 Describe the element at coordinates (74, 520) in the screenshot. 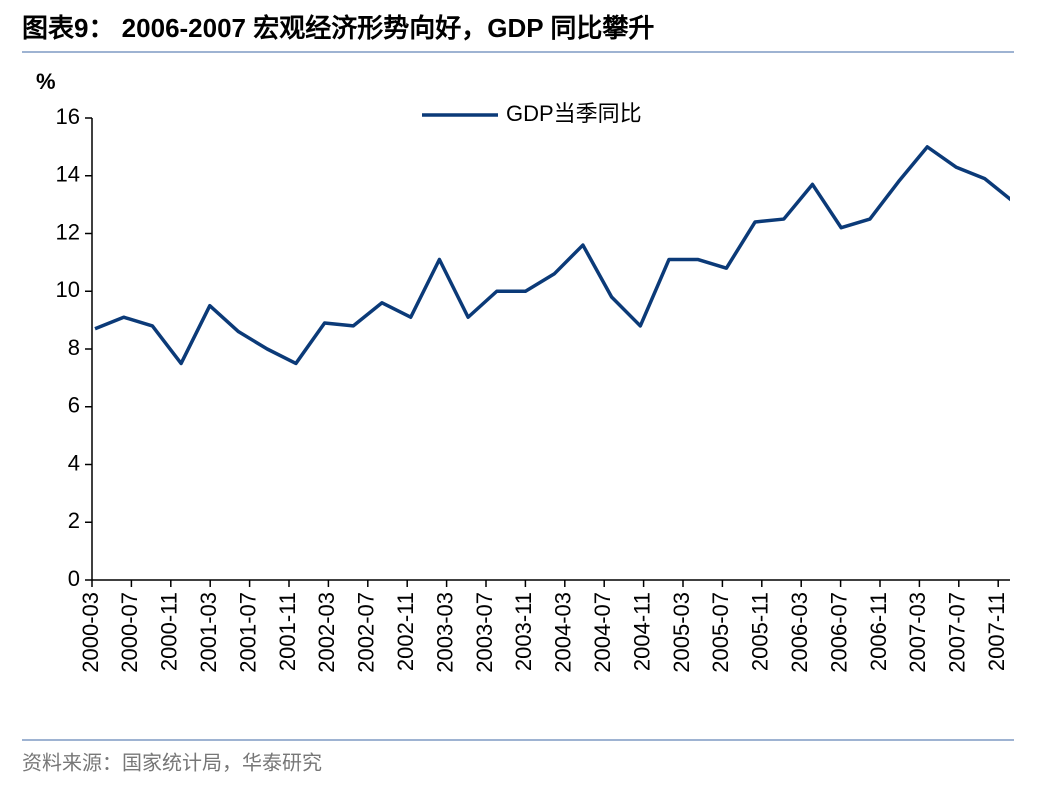

I see `y-tick-label: 2` at that location.